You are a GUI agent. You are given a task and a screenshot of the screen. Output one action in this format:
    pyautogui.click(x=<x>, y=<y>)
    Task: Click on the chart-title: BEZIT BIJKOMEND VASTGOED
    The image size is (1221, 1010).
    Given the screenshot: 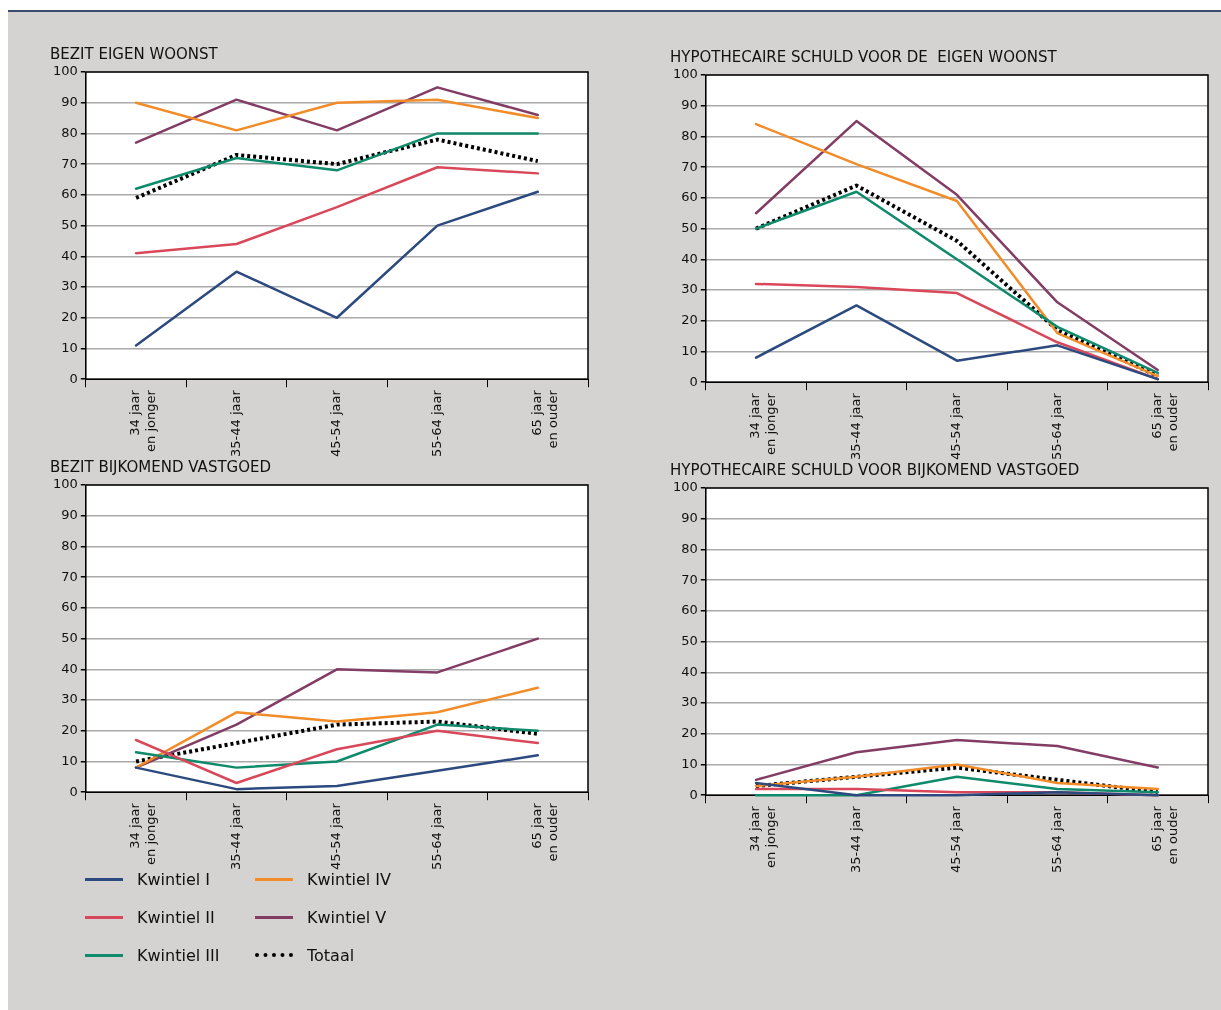 What is the action you would take?
    pyautogui.click(x=161, y=466)
    